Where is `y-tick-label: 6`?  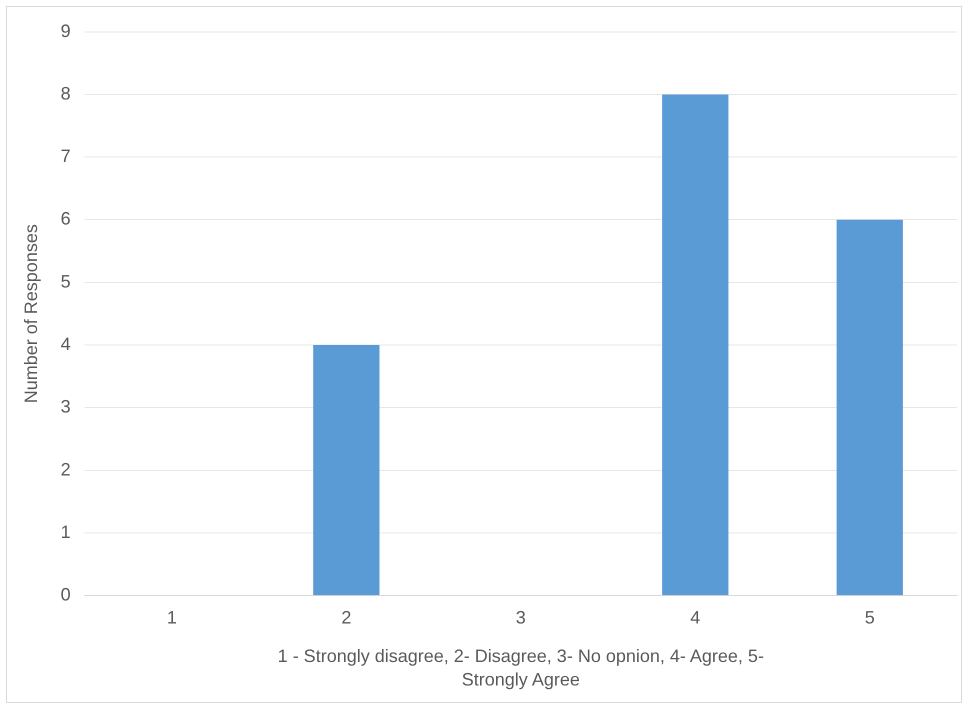 y-tick-label: 6 is located at coordinates (65, 218).